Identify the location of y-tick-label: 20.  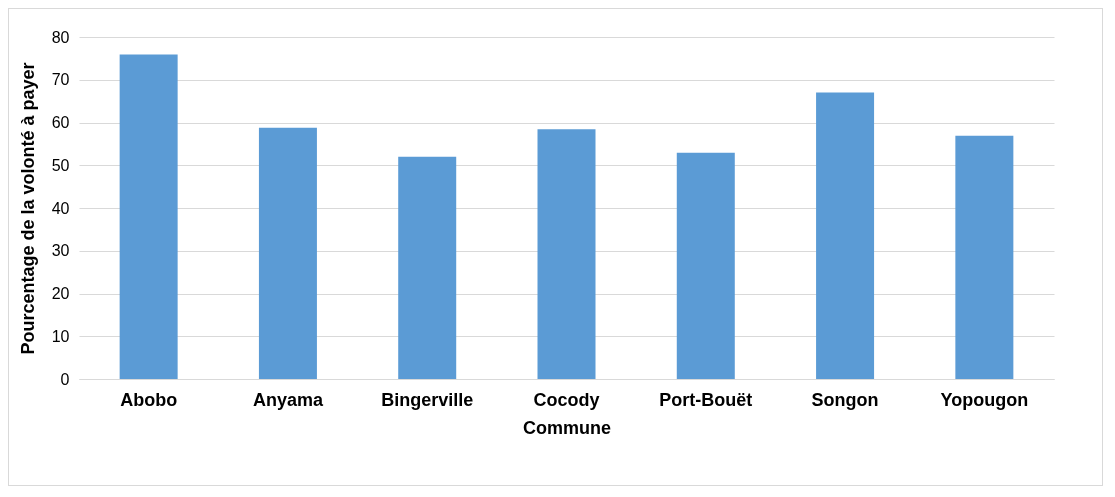
(60, 293).